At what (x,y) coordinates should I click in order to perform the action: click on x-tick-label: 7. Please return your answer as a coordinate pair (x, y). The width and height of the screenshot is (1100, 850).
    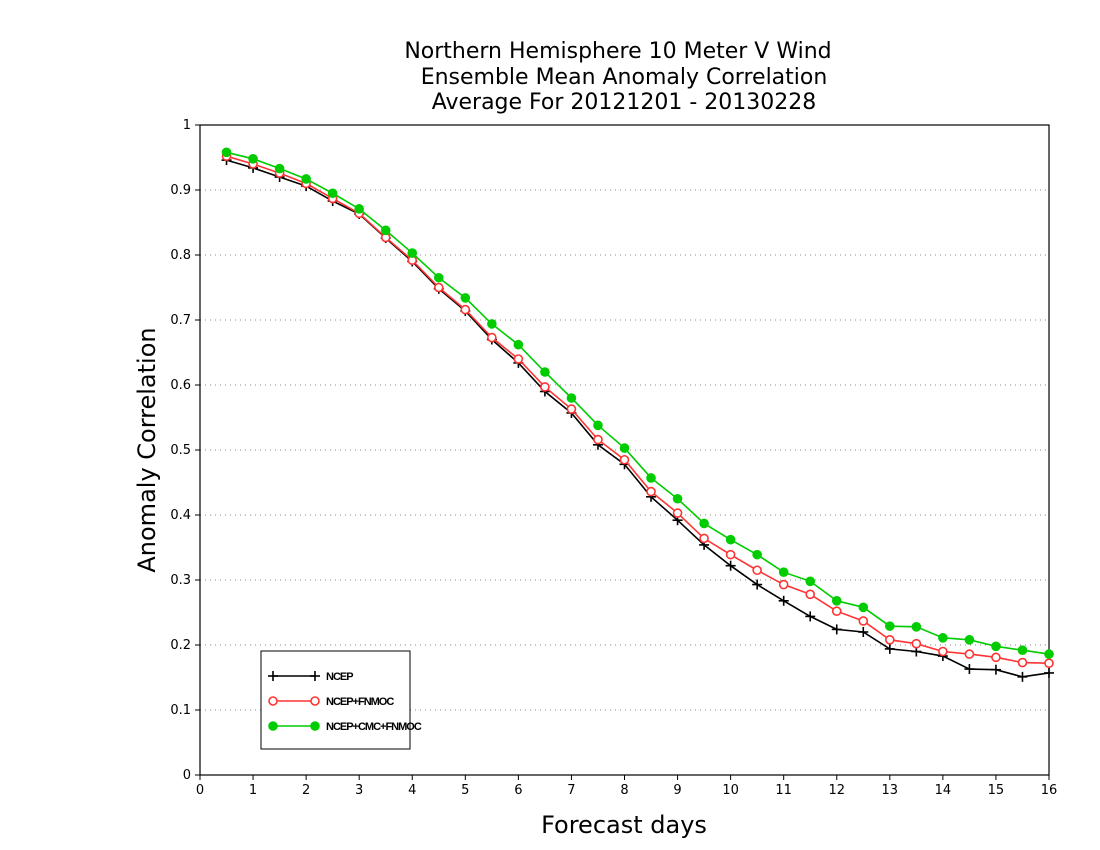
    Looking at the image, I should click on (571, 790).